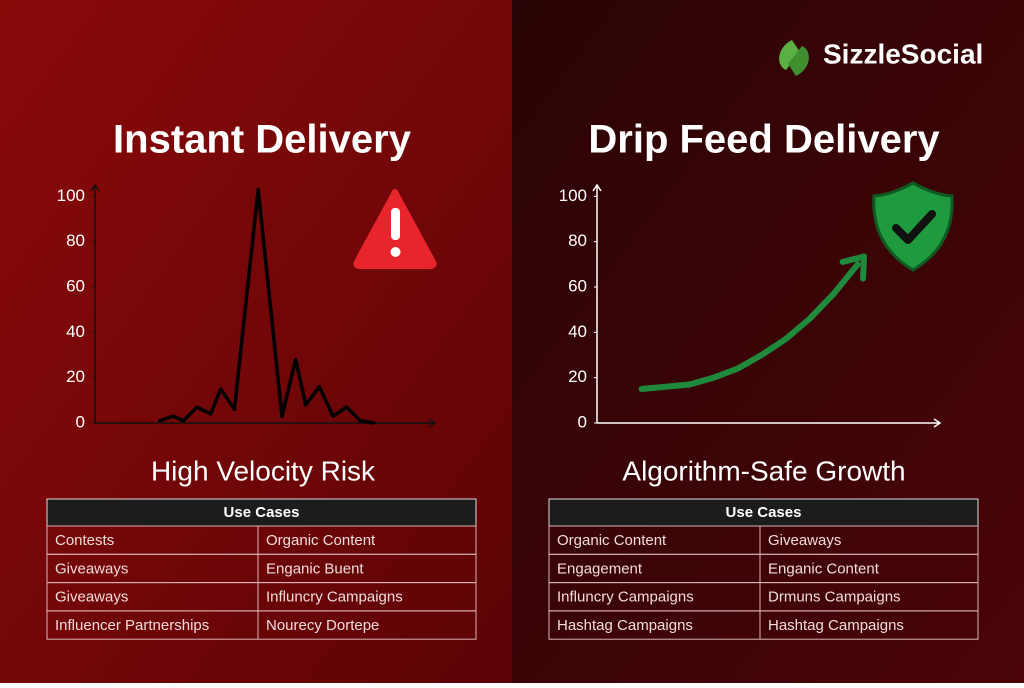  I want to click on chart-subtitle: High Velocity Risk, so click(263, 470).